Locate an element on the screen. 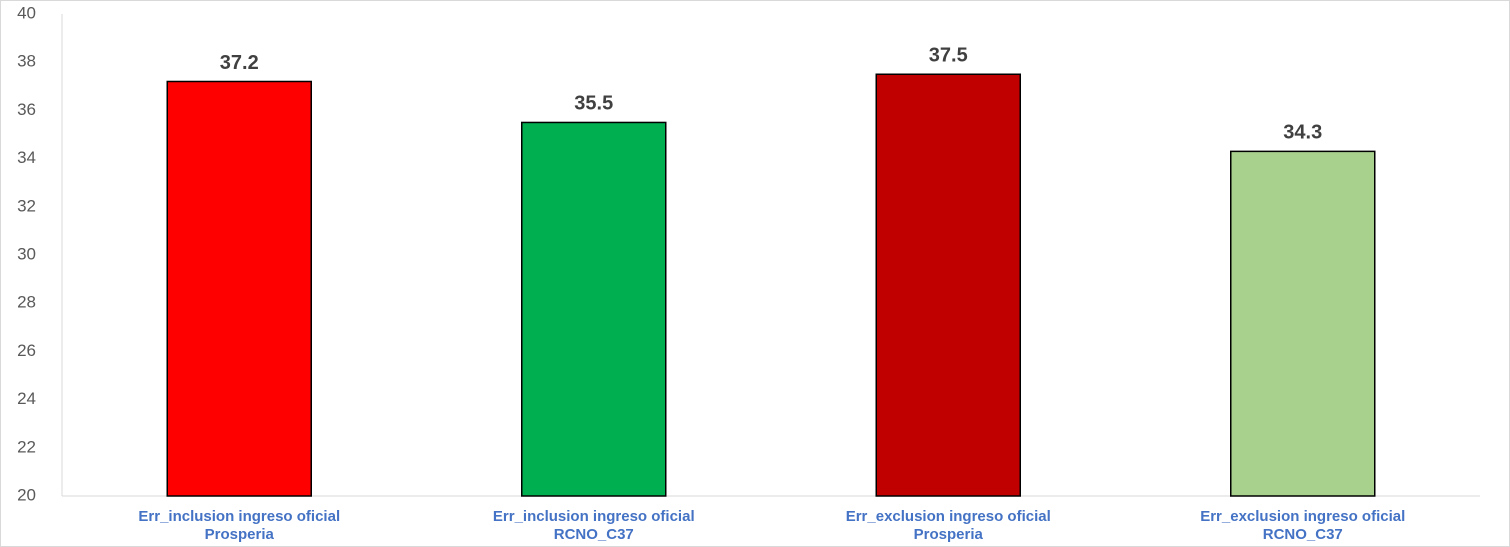  y-tick-label: 20 is located at coordinates (26, 494).